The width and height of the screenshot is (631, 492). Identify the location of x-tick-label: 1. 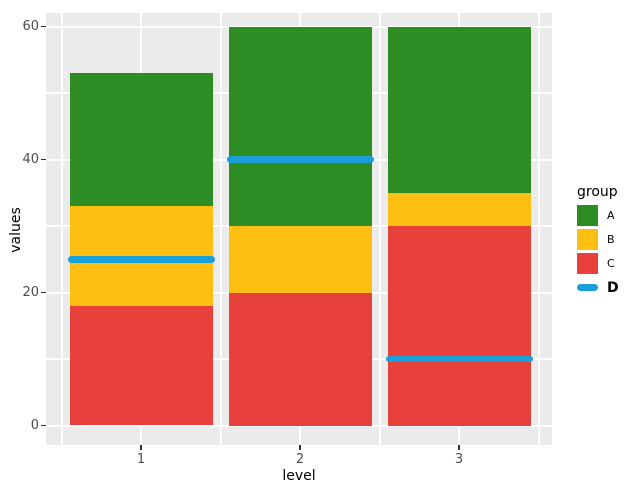
(141, 459).